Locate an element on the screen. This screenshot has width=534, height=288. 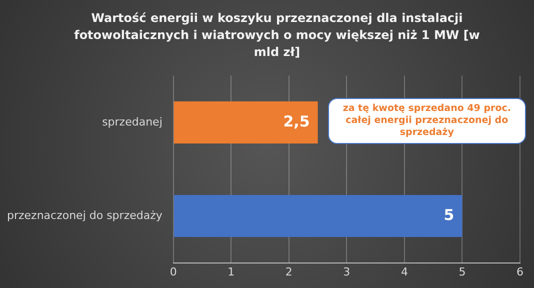
y-tick-label: przeznaczonej do sprzedaży is located at coordinates (84, 215).